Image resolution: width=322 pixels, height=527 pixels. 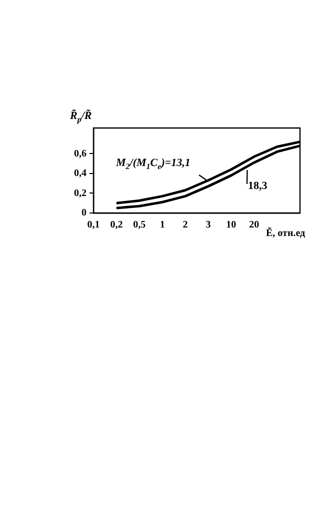 What do you see at coordinates (231, 225) in the screenshot?
I see `x-tick-label: 10` at bounding box center [231, 225].